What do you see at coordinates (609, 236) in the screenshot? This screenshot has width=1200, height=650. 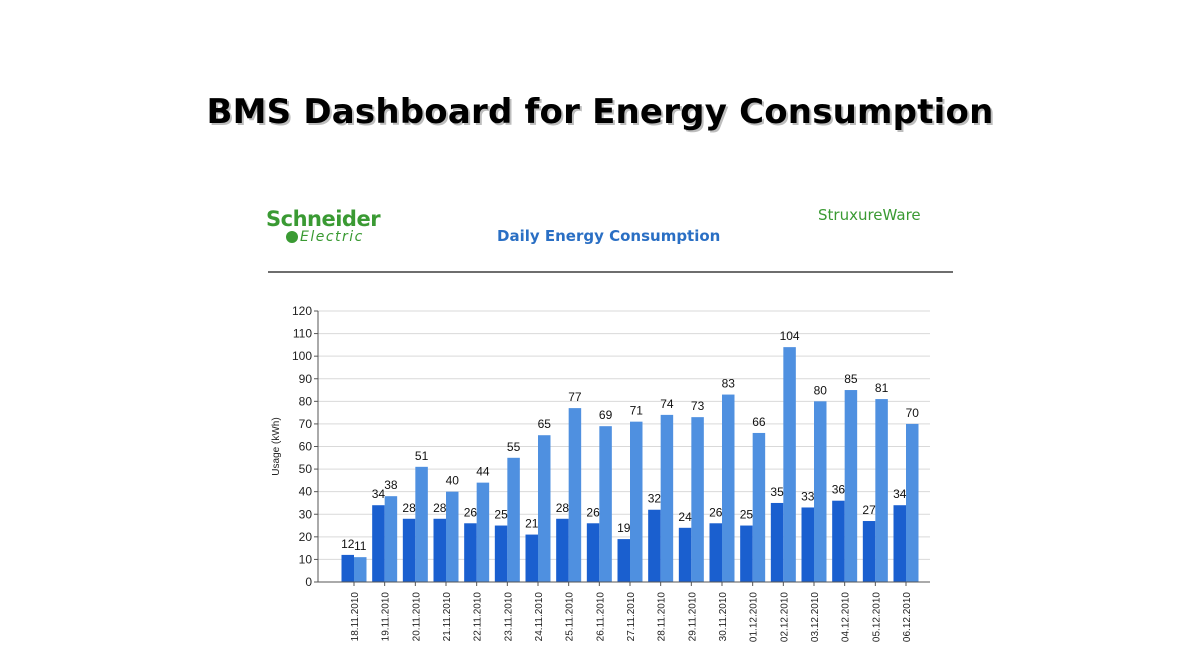 I see `chart-title: Daily Energy Consumption` at bounding box center [609, 236].